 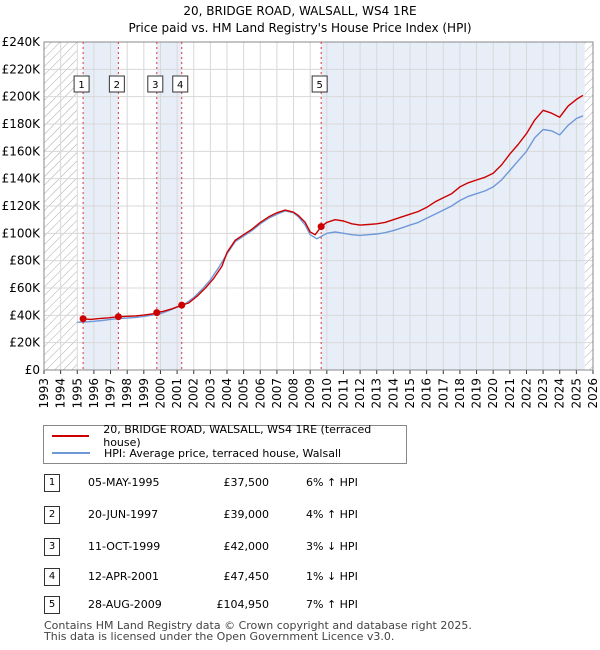 I want to click on sale-number: 5, so click(x=52, y=605).